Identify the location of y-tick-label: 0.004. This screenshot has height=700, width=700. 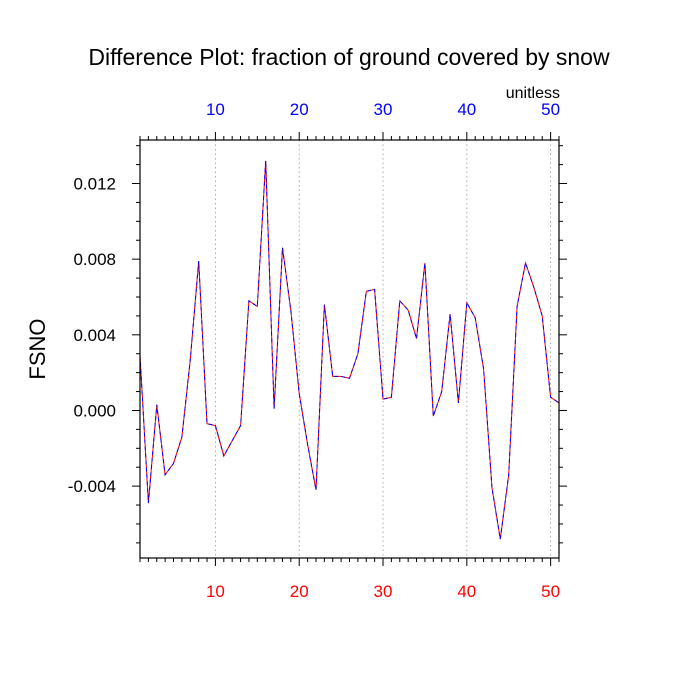
(94, 335).